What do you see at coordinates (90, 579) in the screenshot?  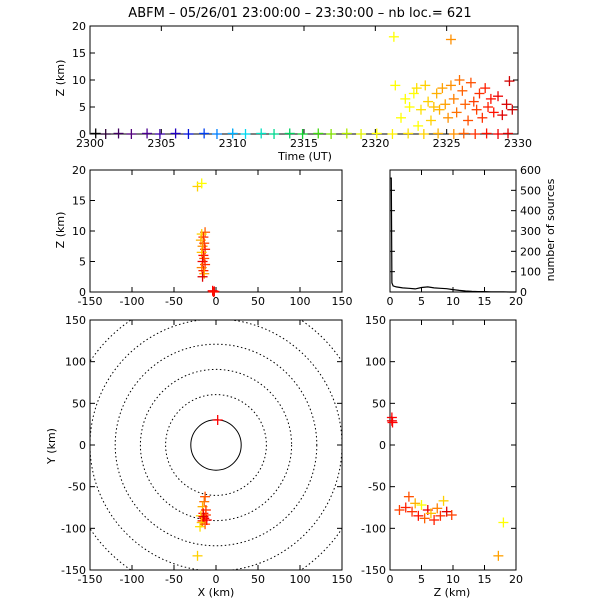 I see `plan-xtick-label: -150` at bounding box center [90, 579].